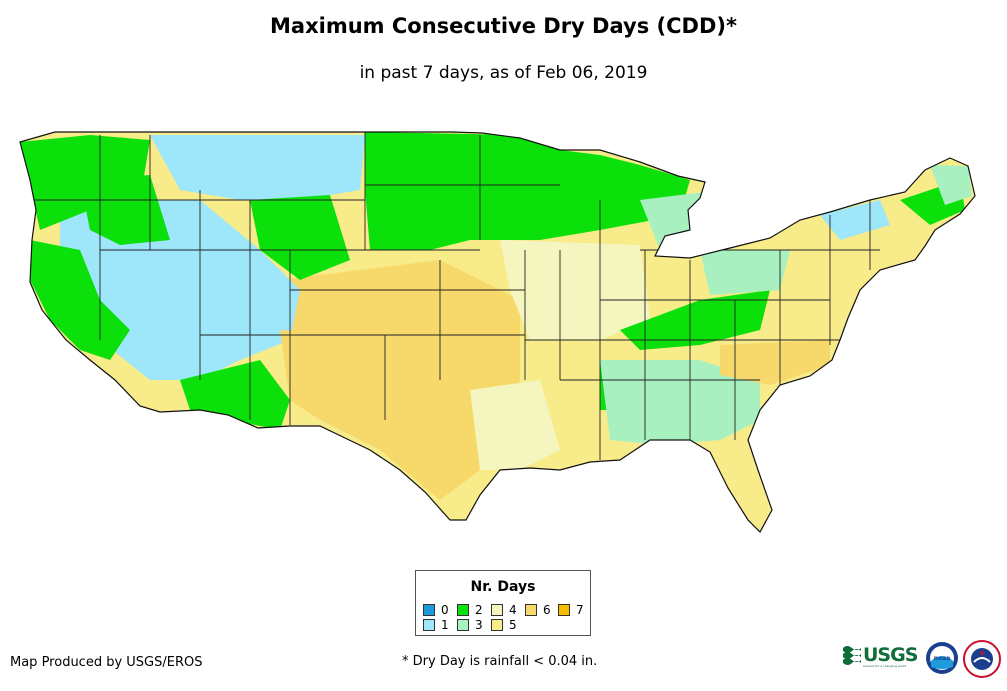 This screenshot has width=1007, height=691. Describe the element at coordinates (680, 402) in the screenshot. I see `region-3-southeast` at that location.